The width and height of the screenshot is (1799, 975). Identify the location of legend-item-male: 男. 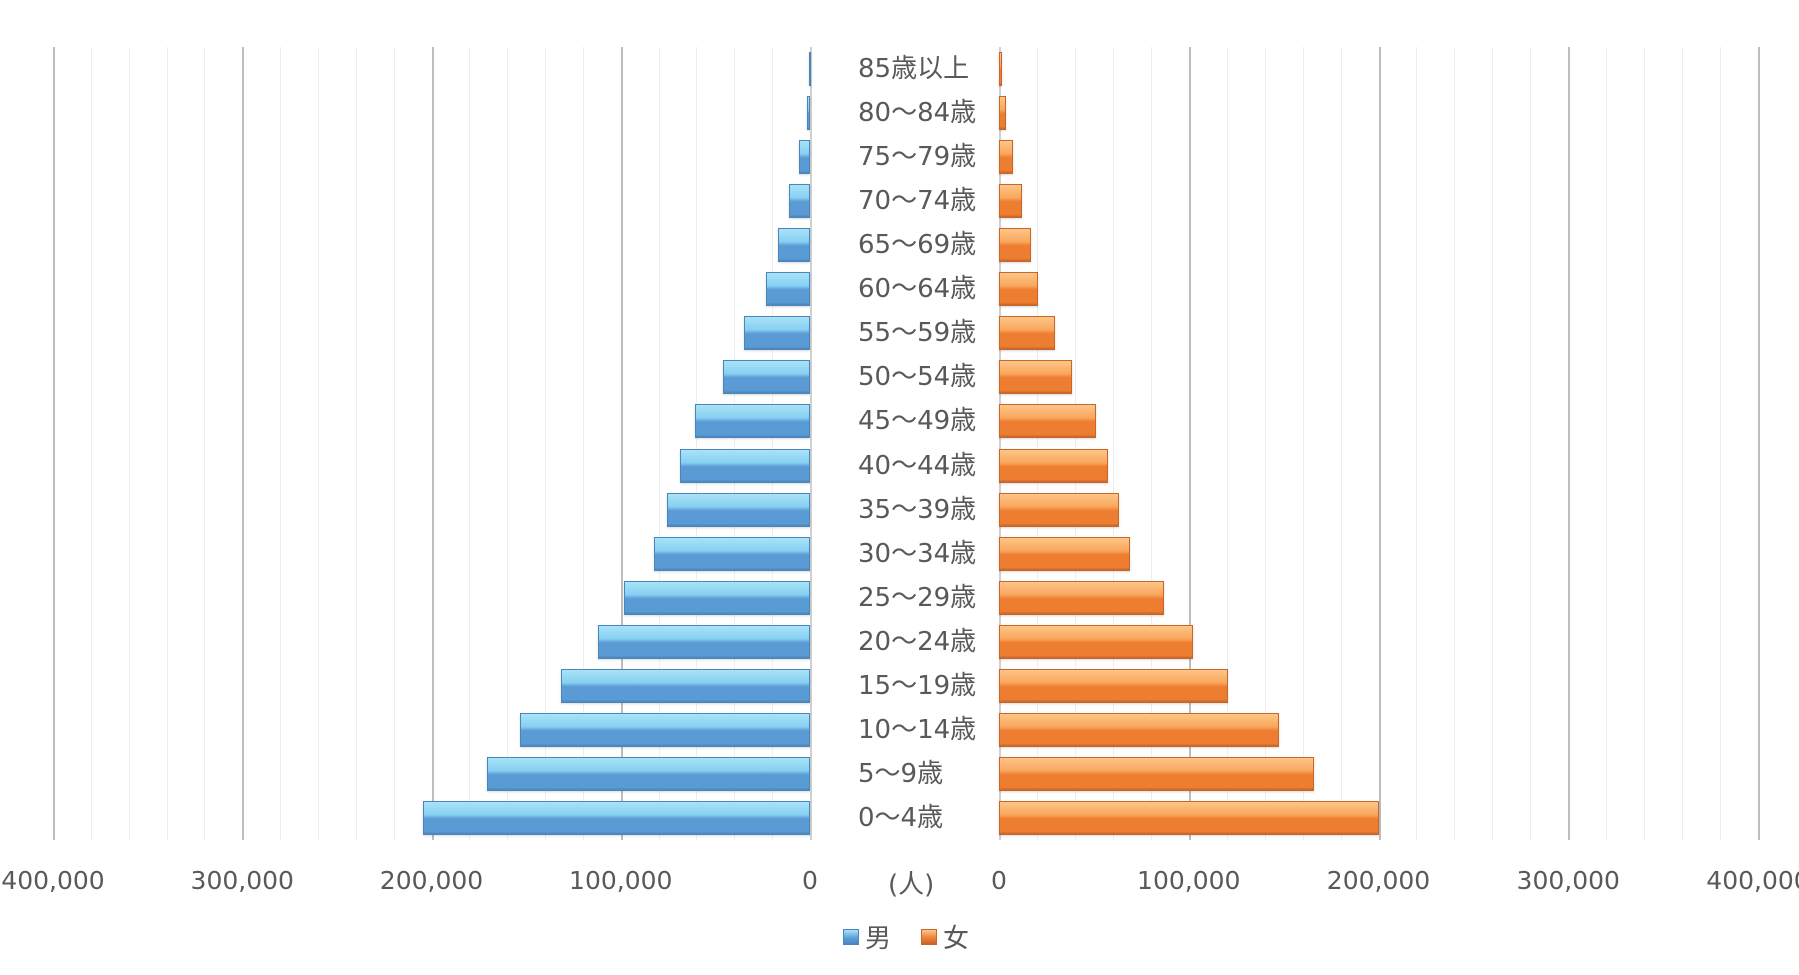
(867, 936).